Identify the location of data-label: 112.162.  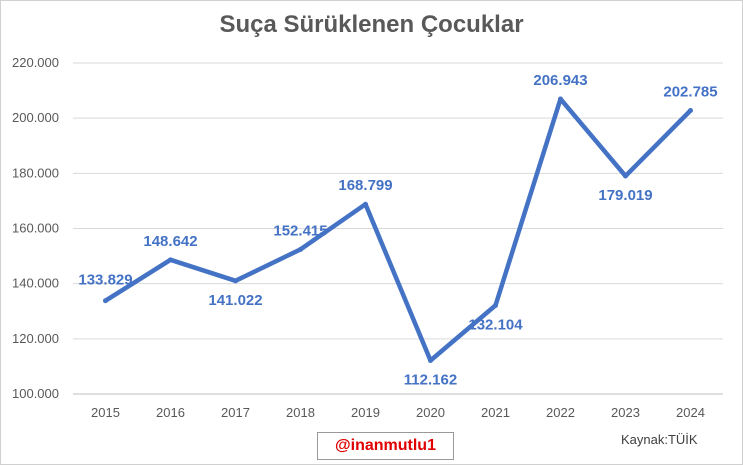
(430, 379).